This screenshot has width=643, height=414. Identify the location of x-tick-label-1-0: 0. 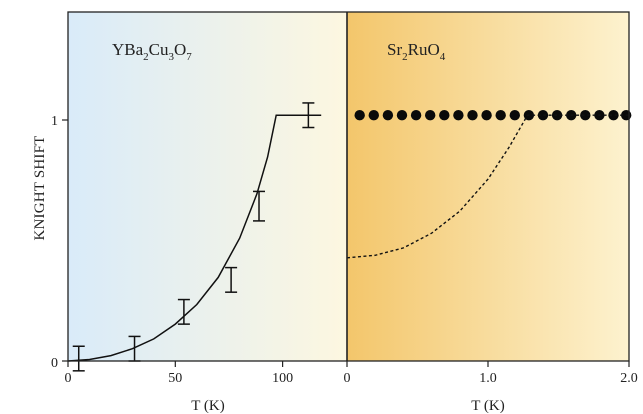
(347, 378).